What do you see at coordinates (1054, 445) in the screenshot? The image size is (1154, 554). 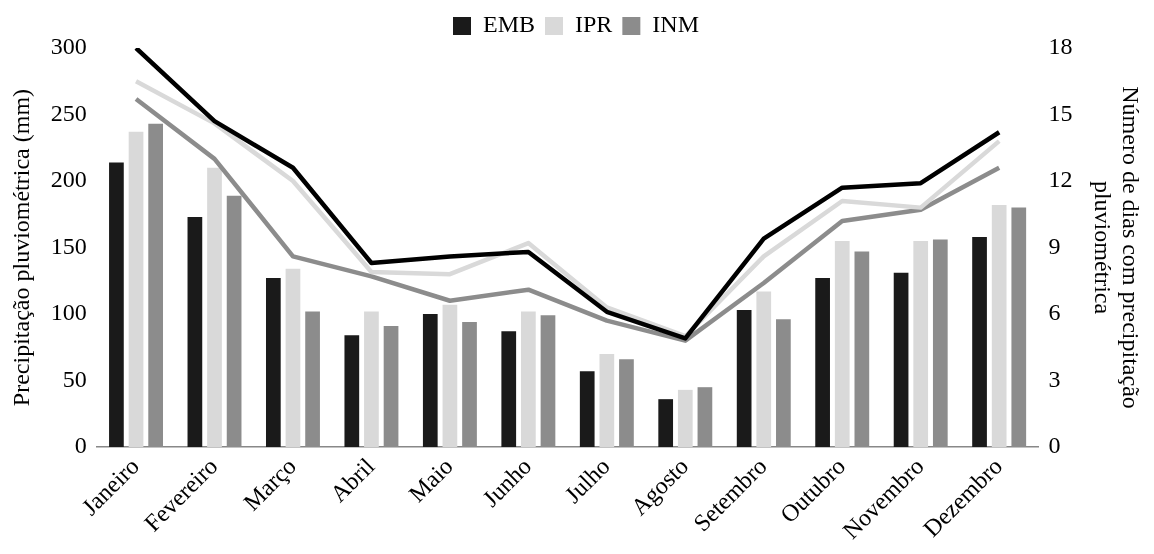 I see `y2-tick-label: 0` at bounding box center [1054, 445].